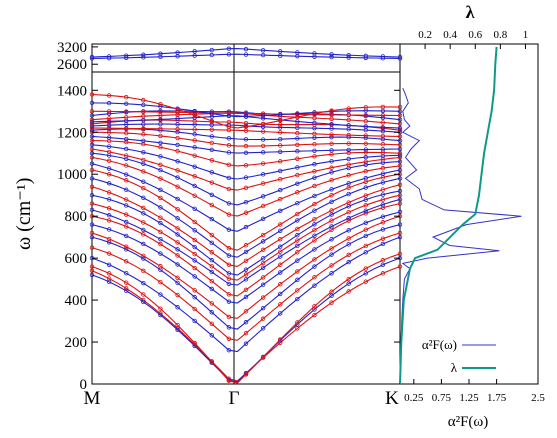 The height and width of the screenshot is (438, 557). What do you see at coordinates (425, 35) in the screenshot?
I see `x-tick-label-top: 0.2` at bounding box center [425, 35].